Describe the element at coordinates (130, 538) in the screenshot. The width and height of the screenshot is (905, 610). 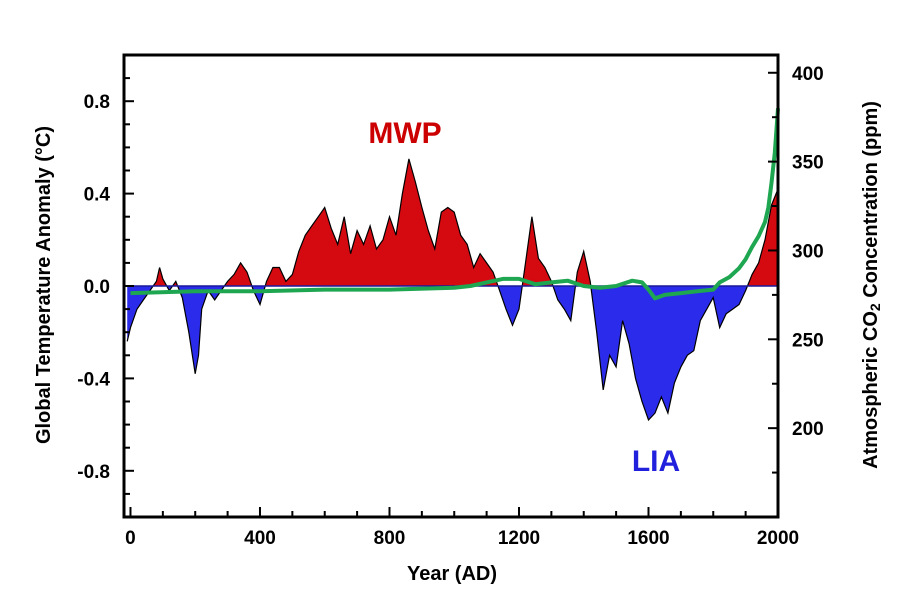
I see `x-tick-label: 0` at that location.